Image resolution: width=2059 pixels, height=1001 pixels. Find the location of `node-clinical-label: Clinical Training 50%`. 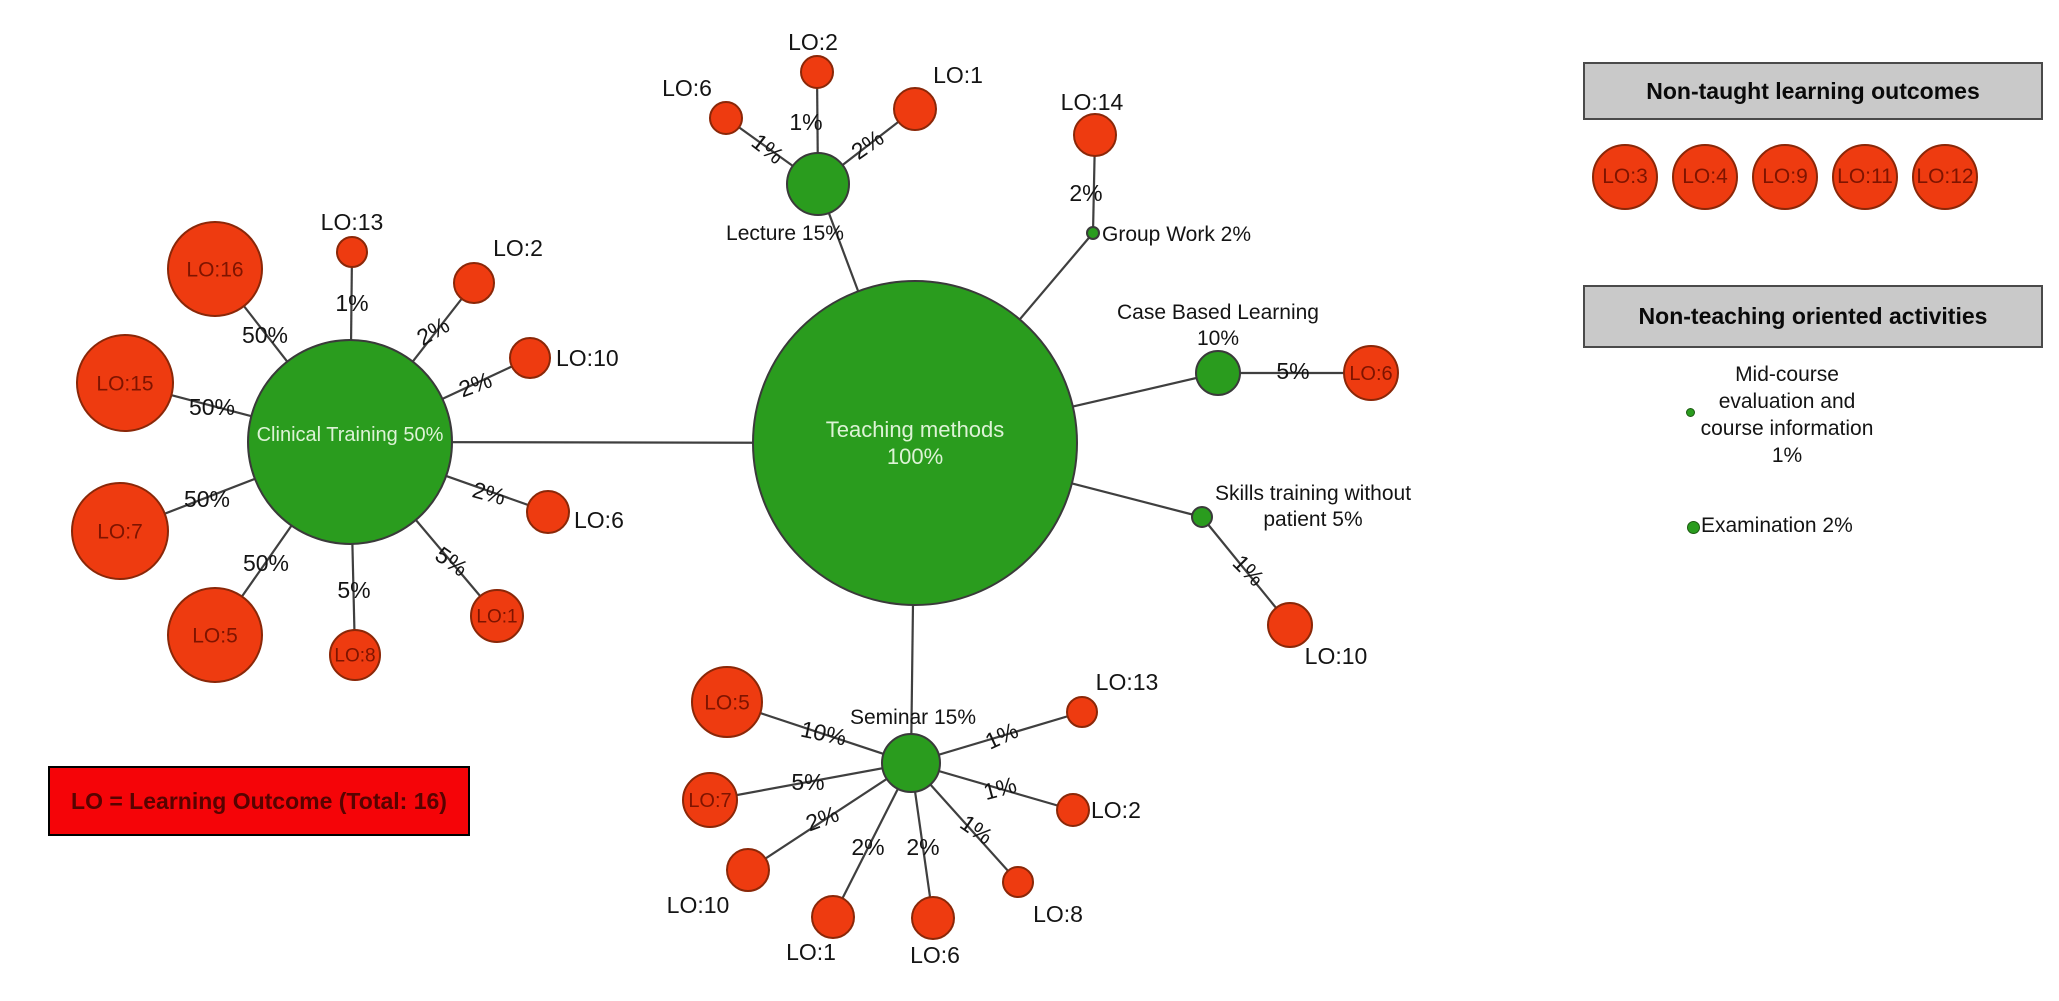

node-clinical-label: Clinical Training 50% is located at coordinates (350, 435).